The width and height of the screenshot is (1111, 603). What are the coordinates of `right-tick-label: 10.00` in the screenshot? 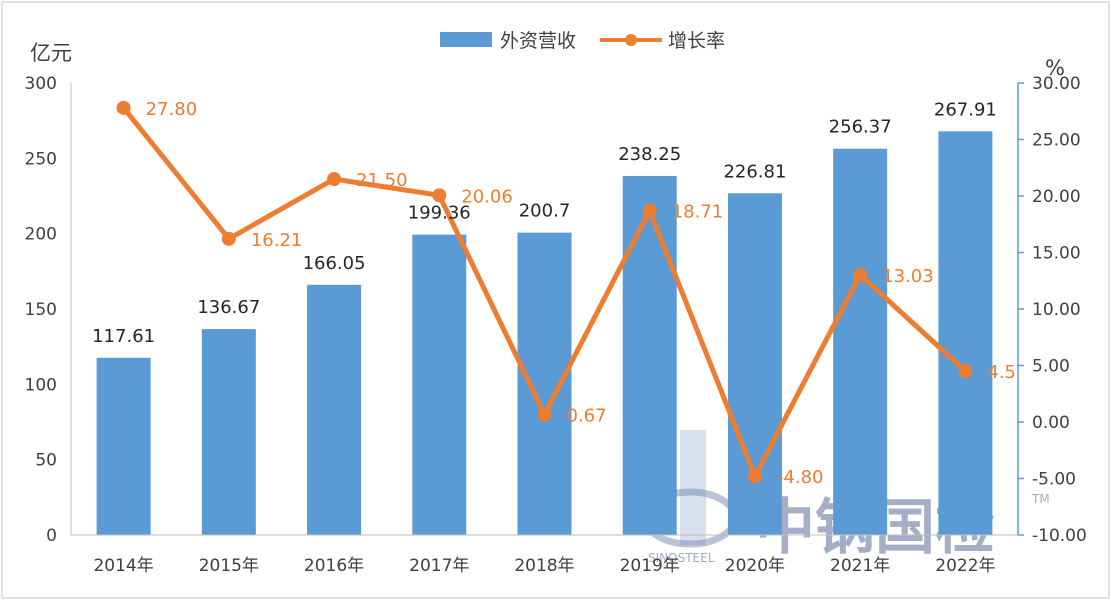 It's located at (1056, 310).